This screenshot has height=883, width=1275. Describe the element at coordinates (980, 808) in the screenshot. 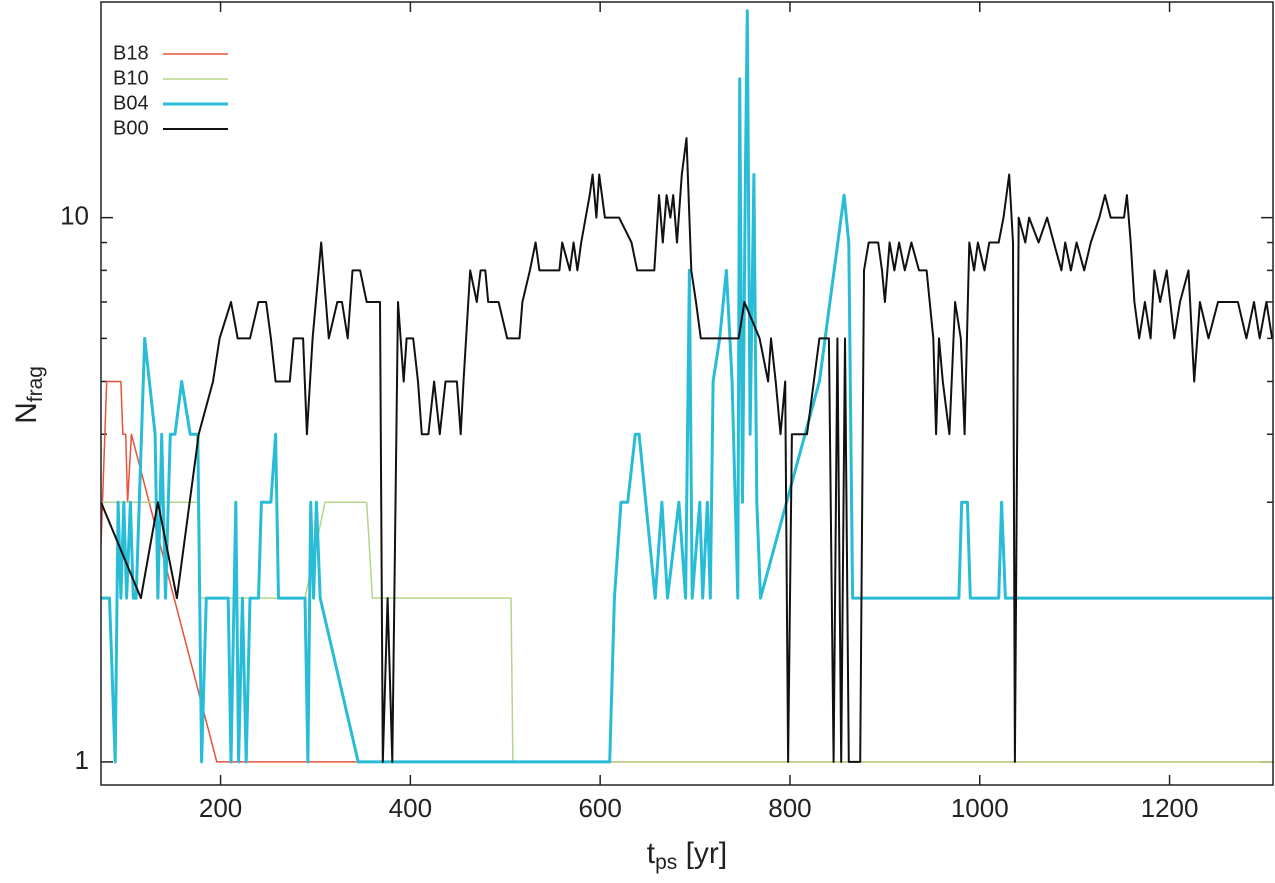

I see `x-tick-label: 1000` at that location.